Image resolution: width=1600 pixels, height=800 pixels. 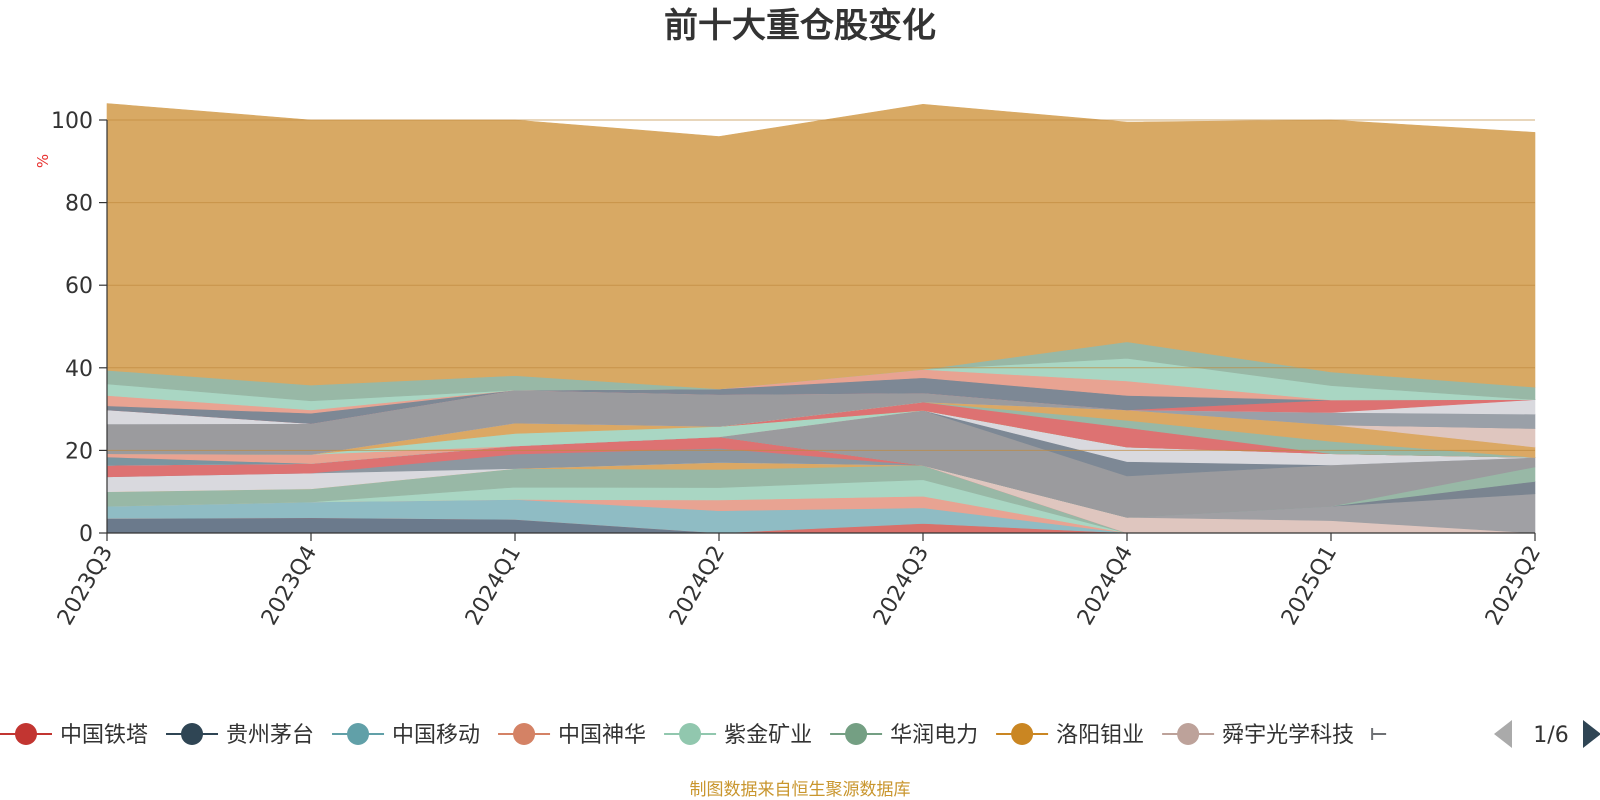 What do you see at coordinates (1513, 586) in the screenshot?
I see `x-tick-label: 2025Q2` at bounding box center [1513, 586].